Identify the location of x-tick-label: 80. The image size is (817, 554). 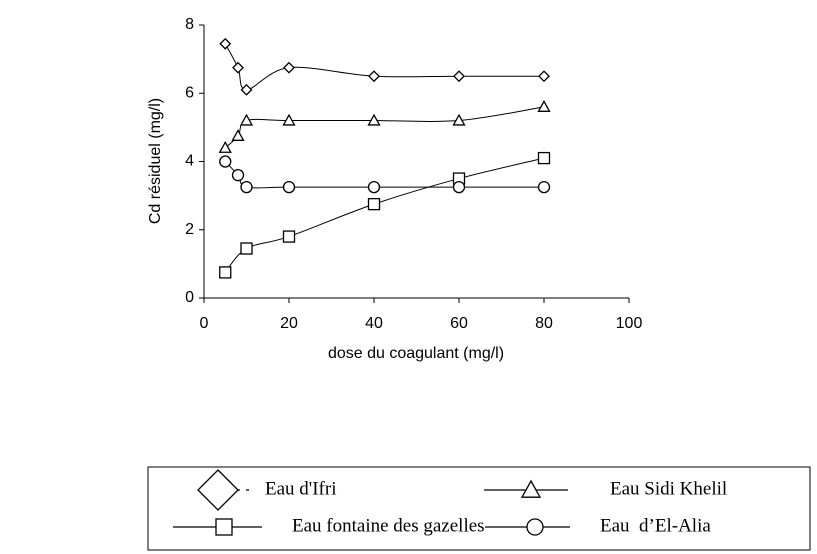
(544, 323).